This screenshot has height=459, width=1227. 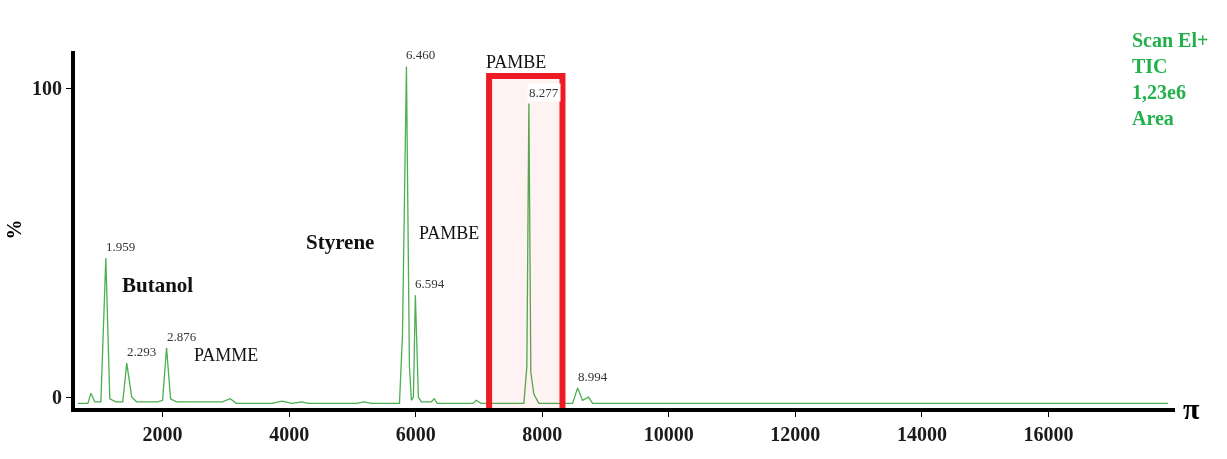 I want to click on annotation: Butanol, so click(x=158, y=285).